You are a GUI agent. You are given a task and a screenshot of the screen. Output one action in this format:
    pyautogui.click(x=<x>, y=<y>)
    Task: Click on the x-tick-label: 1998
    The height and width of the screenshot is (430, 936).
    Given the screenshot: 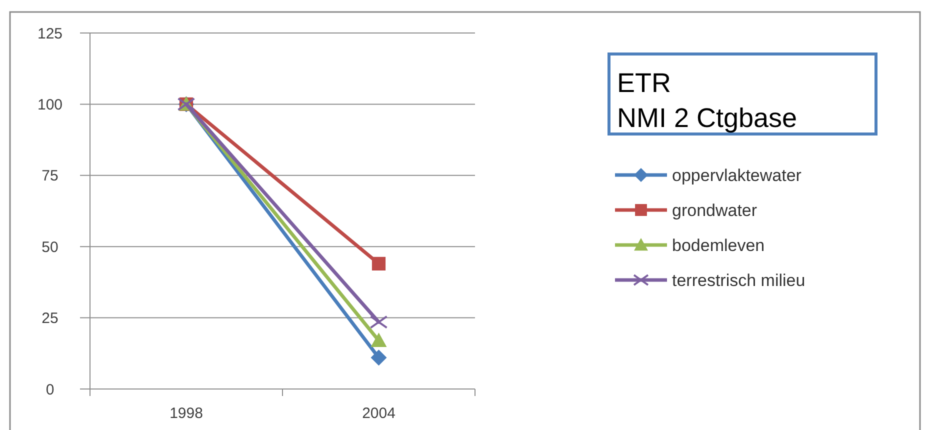 What is the action you would take?
    pyautogui.click(x=186, y=413)
    